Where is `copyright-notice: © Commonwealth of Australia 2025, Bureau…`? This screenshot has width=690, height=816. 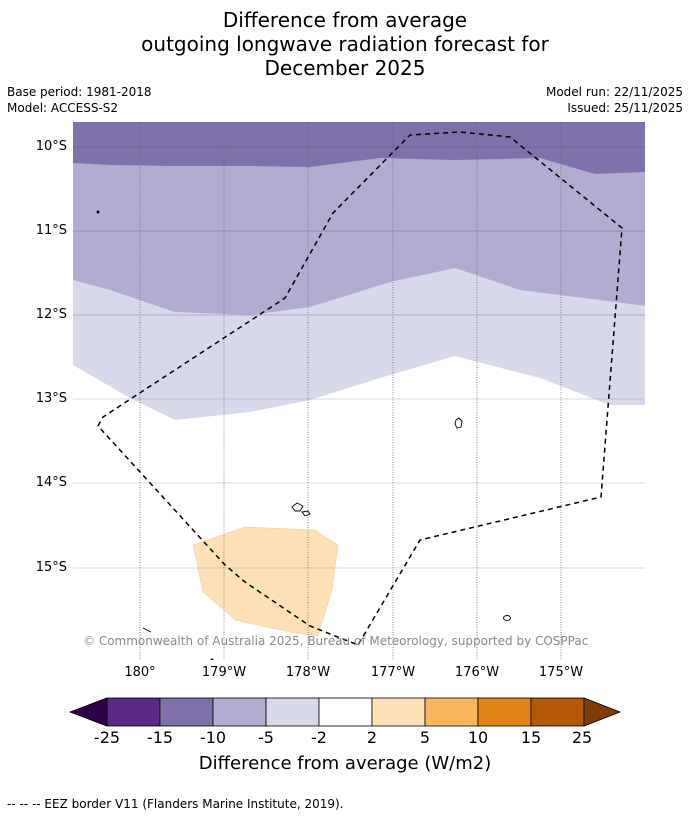
copyright-notice: © Commonwealth of Australia 2025, Bureau… is located at coordinates (336, 641).